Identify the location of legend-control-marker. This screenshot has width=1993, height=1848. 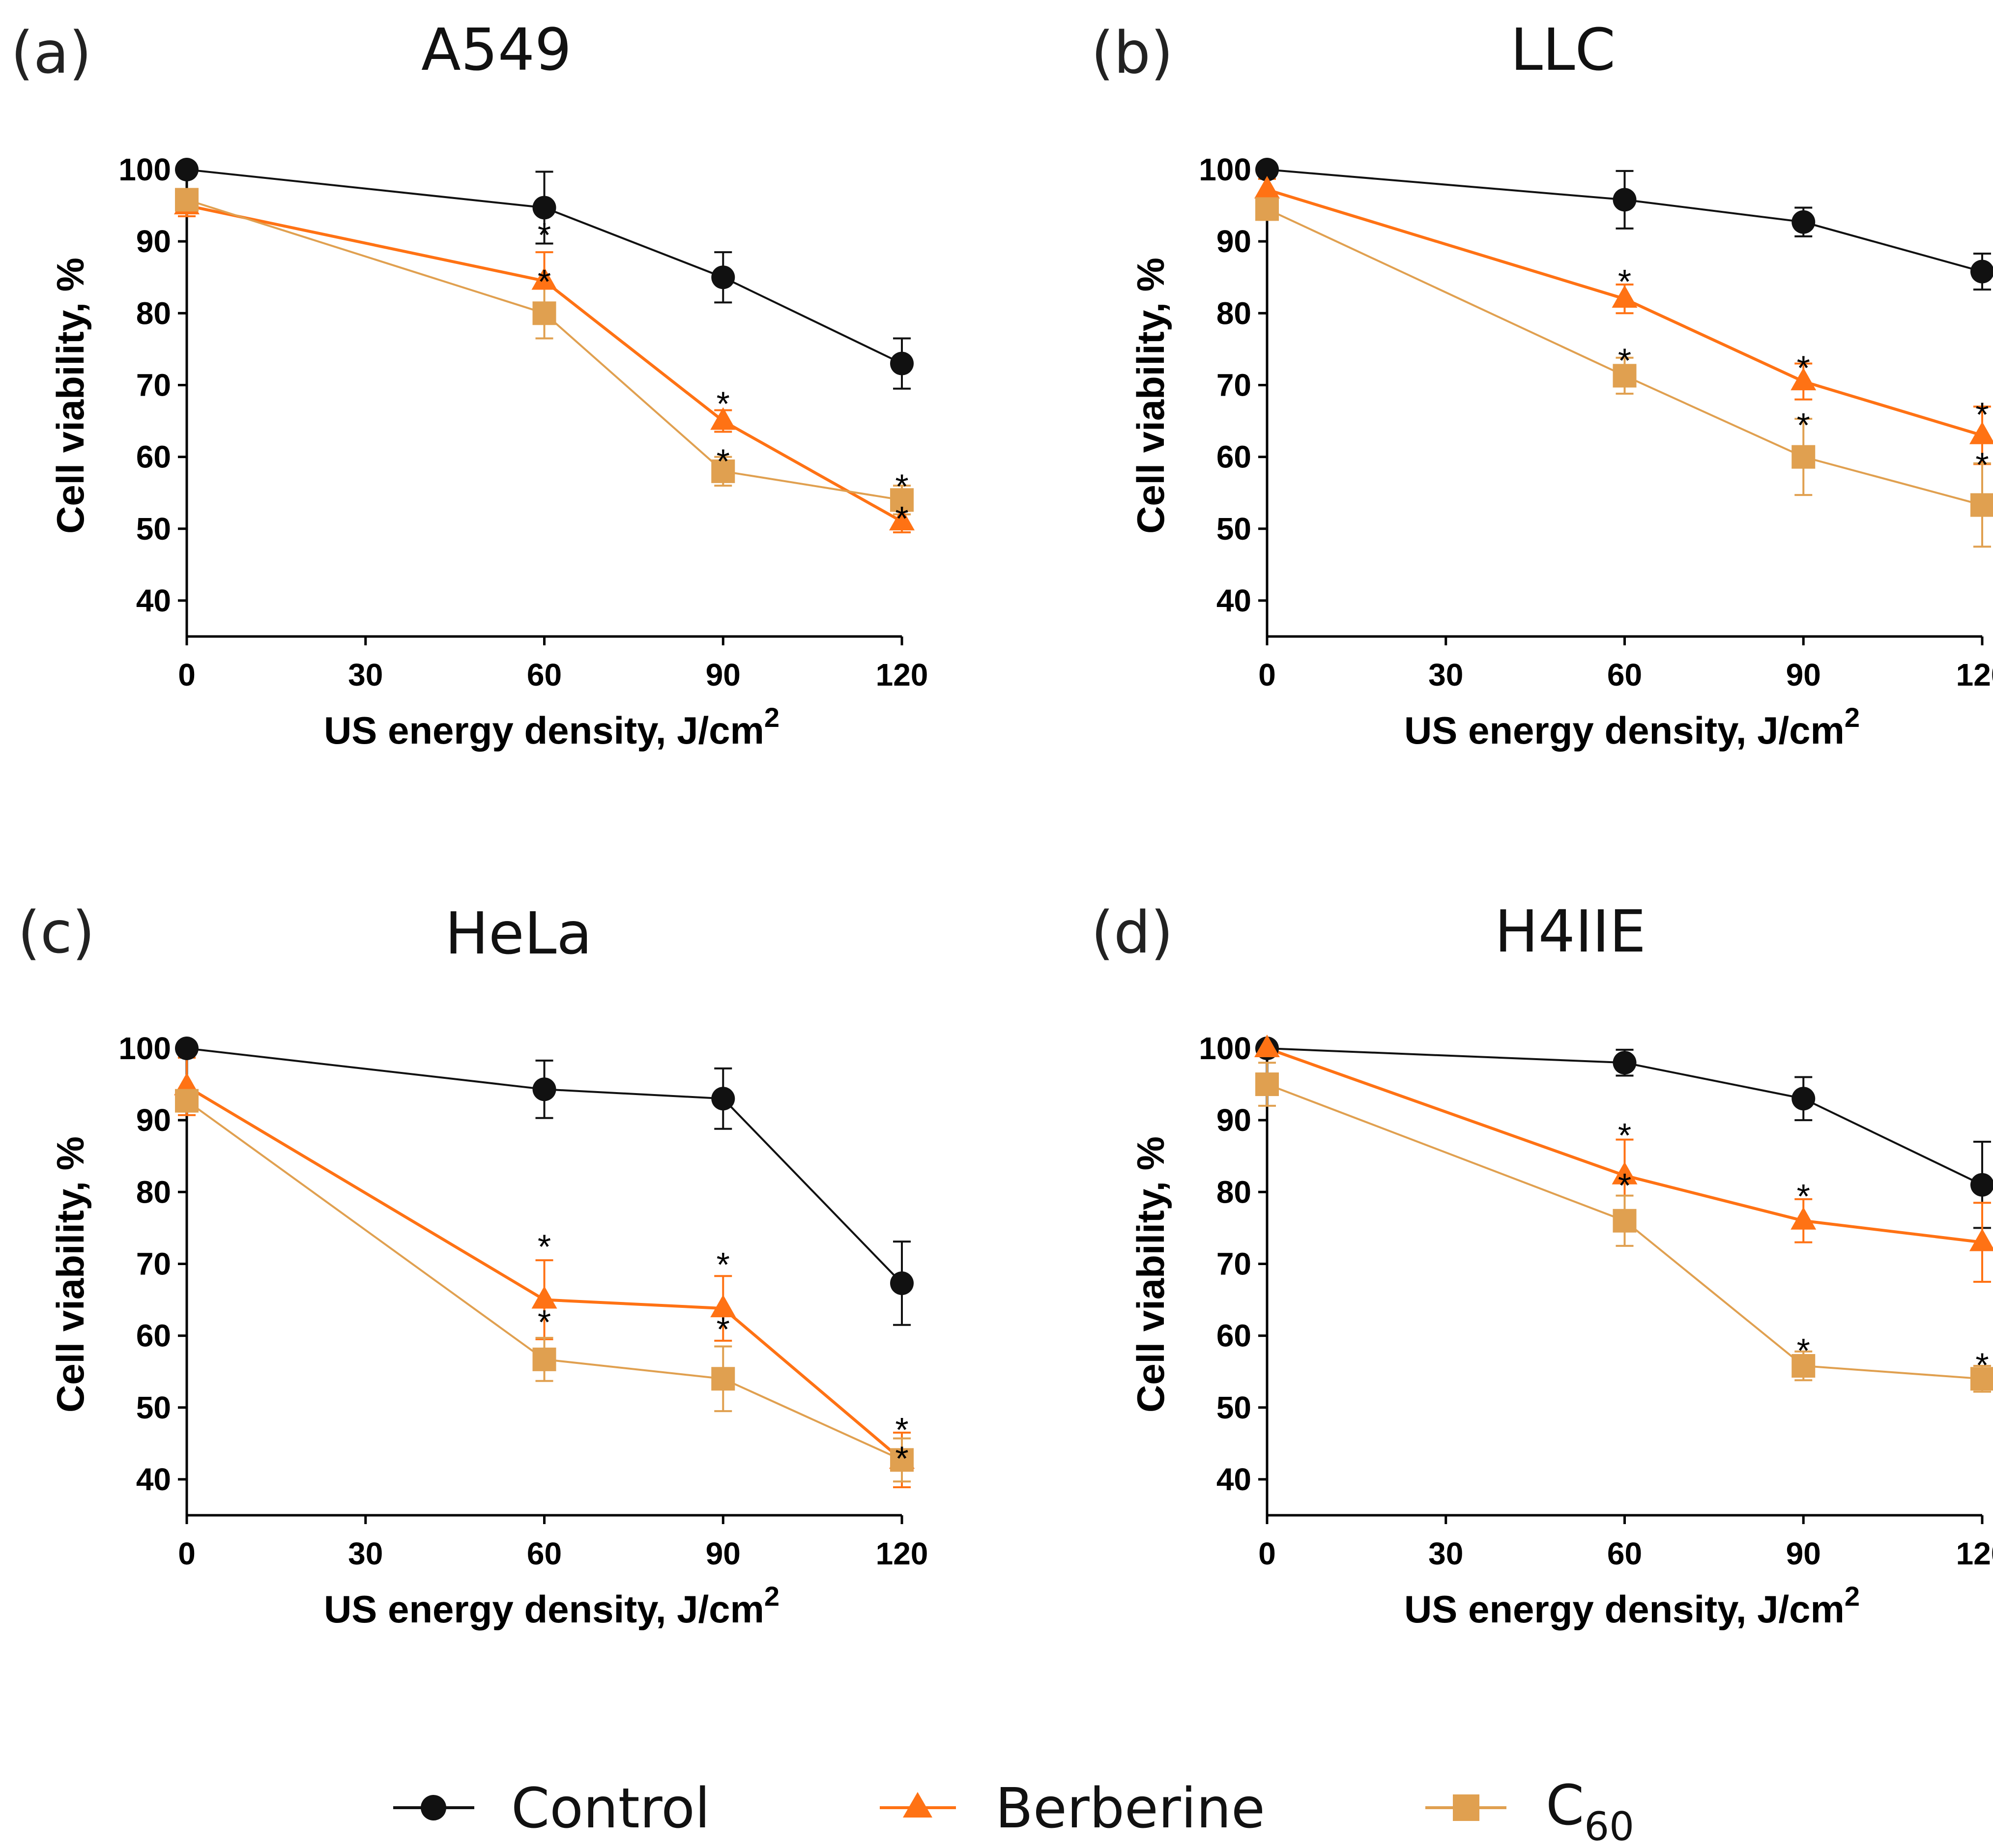
(434, 1807).